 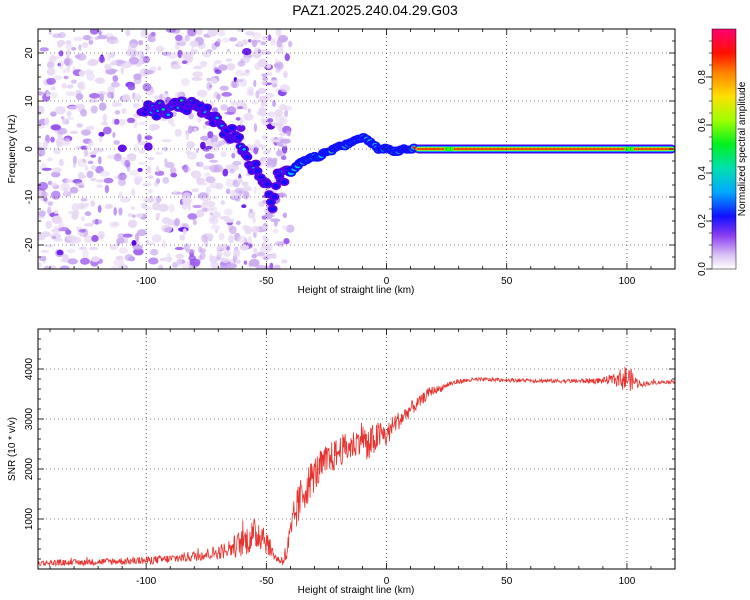 What do you see at coordinates (29, 418) in the screenshot?
I see `y-tick-label: 3000` at bounding box center [29, 418].